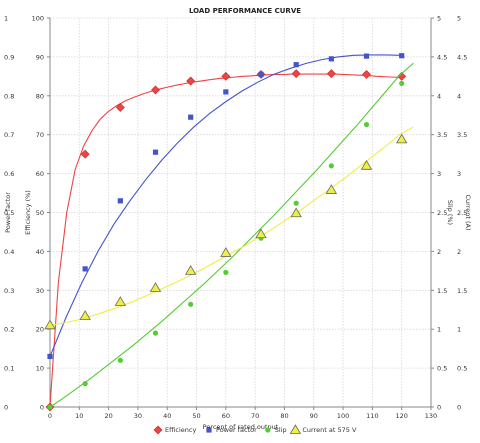  Describe the element at coordinates (226, 416) in the screenshot. I see `x-tick-label: 60` at that location.